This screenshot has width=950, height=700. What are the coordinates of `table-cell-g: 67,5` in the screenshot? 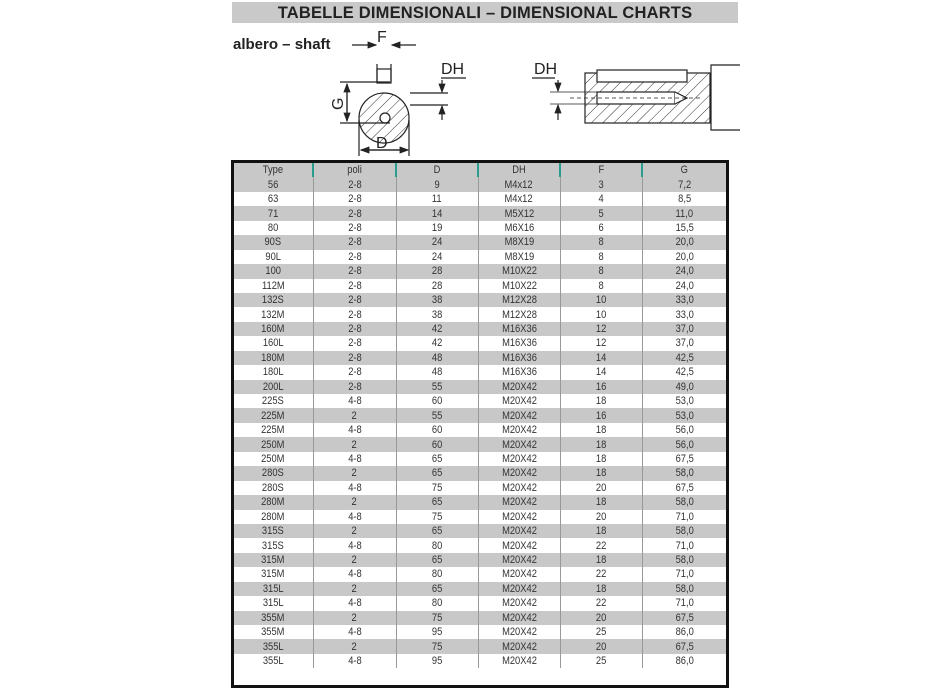 It's located at (683, 646).